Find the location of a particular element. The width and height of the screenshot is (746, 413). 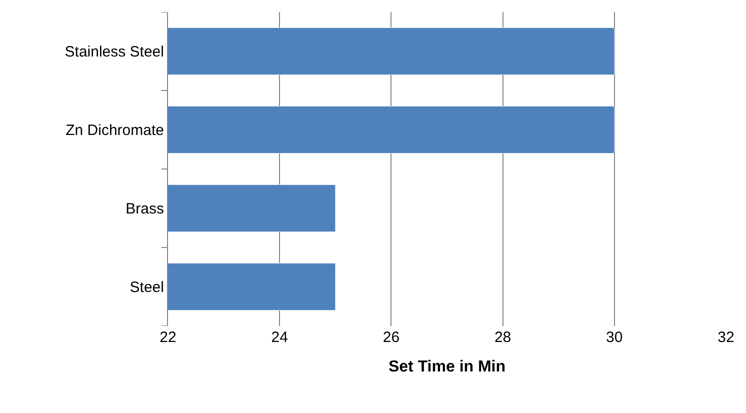

x-tick-label: 22 is located at coordinates (168, 337).